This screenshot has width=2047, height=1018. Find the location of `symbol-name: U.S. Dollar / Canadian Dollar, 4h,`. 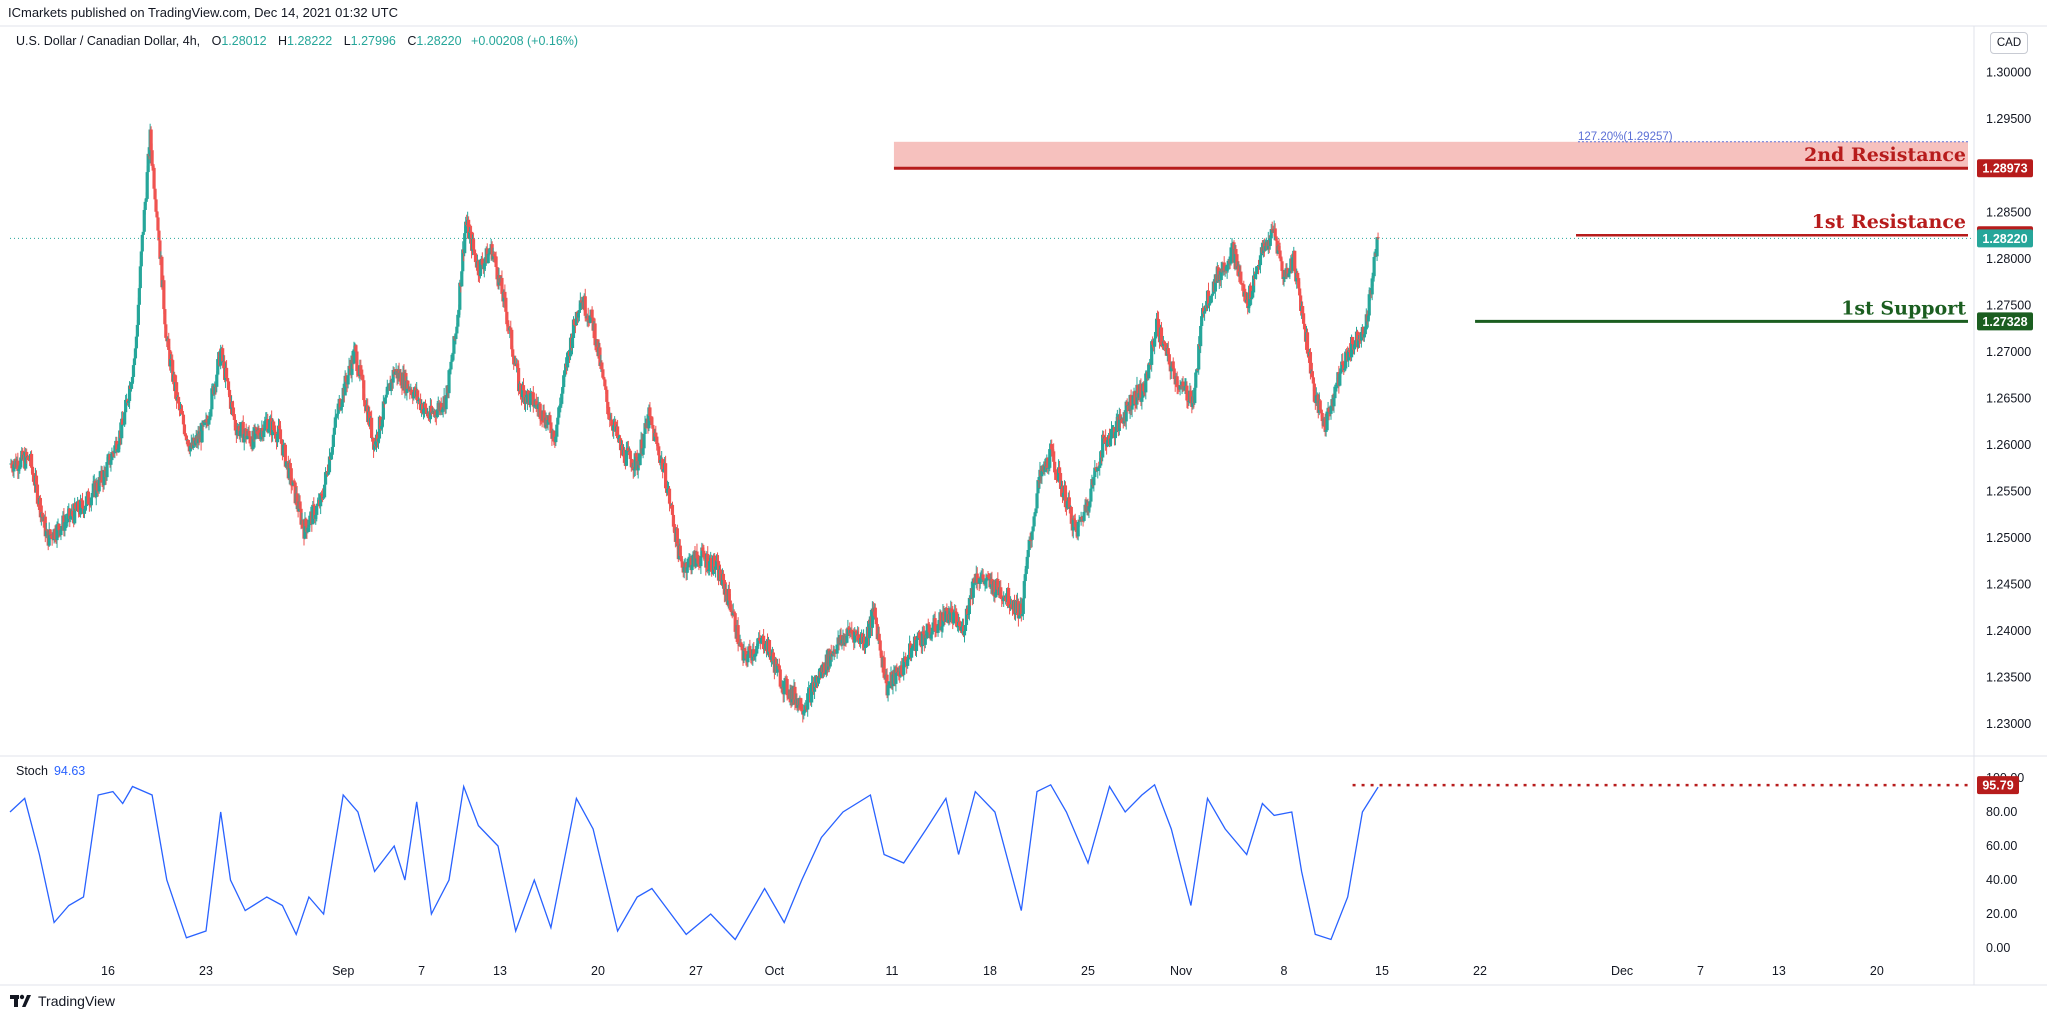

symbol-name: U.S. Dollar / Canadian Dollar, 4h, is located at coordinates (108, 41).